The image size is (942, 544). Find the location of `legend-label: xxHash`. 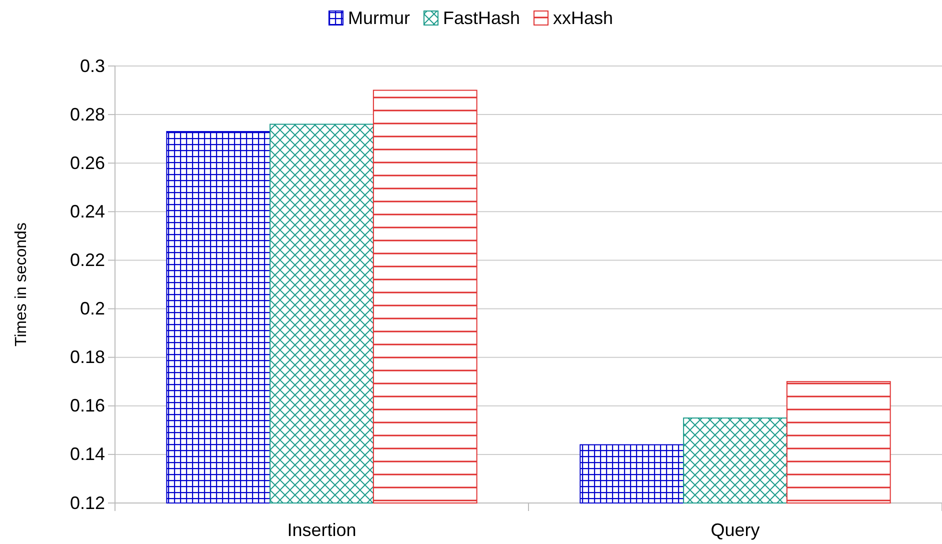

legend-label: xxHash is located at coordinates (583, 18).